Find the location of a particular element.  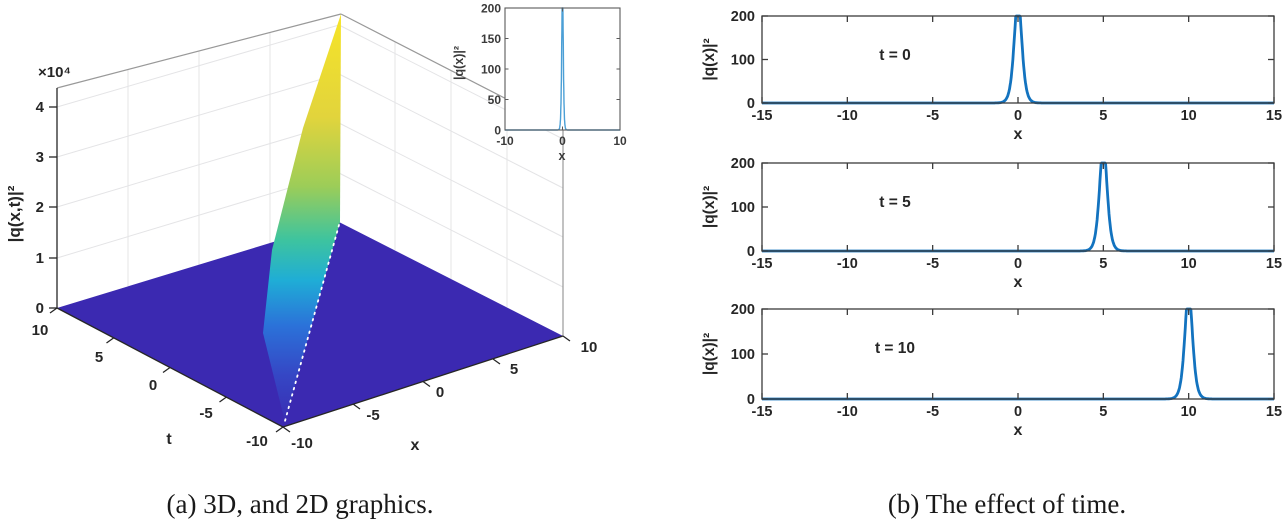

time-annotation: t = 5 is located at coordinates (895, 202).